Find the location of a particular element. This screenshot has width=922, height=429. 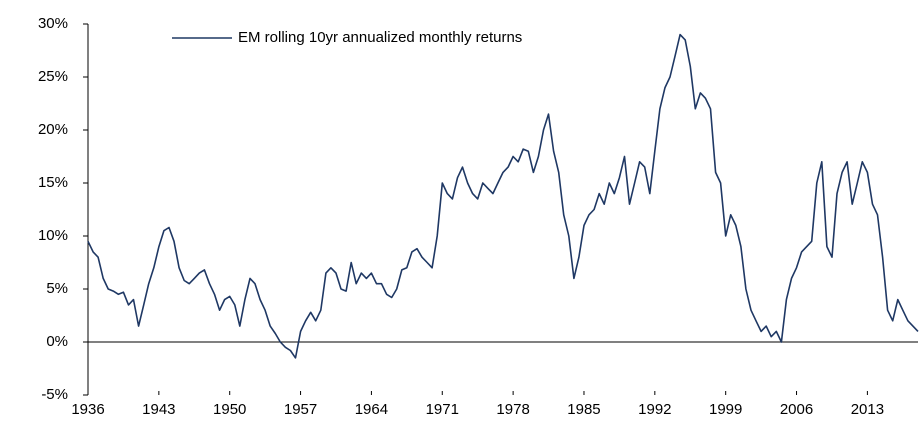

y-tick-label: 20% is located at coordinates (53, 129).